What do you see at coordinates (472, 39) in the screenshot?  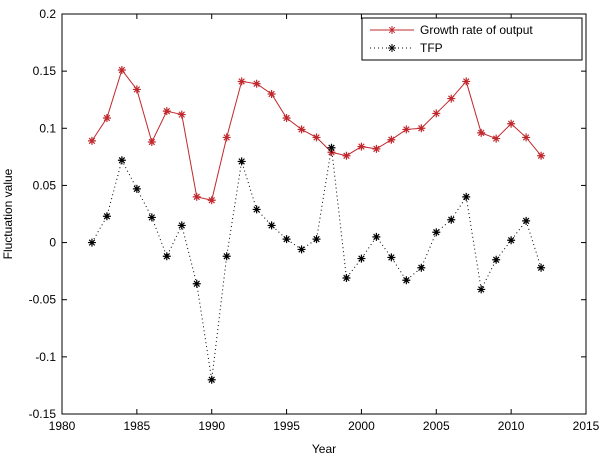 I see `legend-box` at bounding box center [472, 39].